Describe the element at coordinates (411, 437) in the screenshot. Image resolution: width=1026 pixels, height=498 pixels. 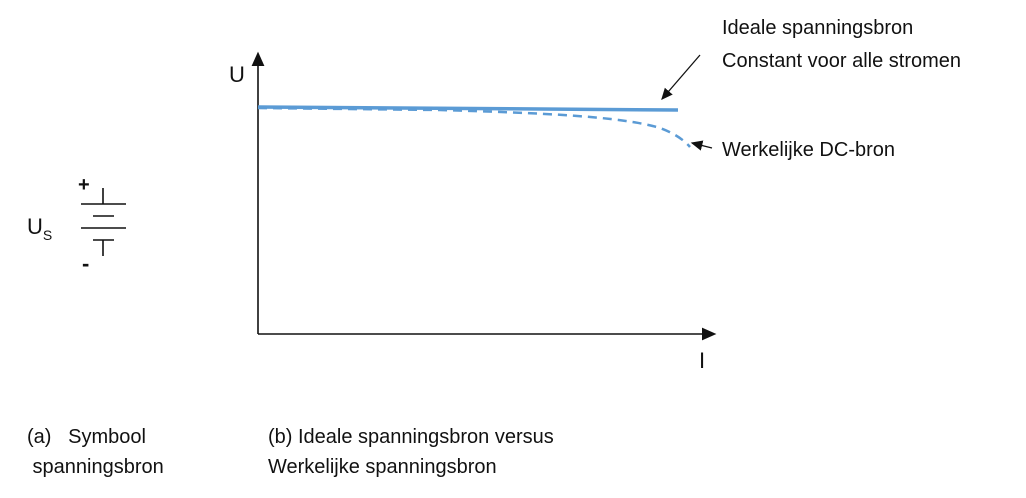
I see `caption-b-line1: (b) Ideale spanningsbron versus` at that location.